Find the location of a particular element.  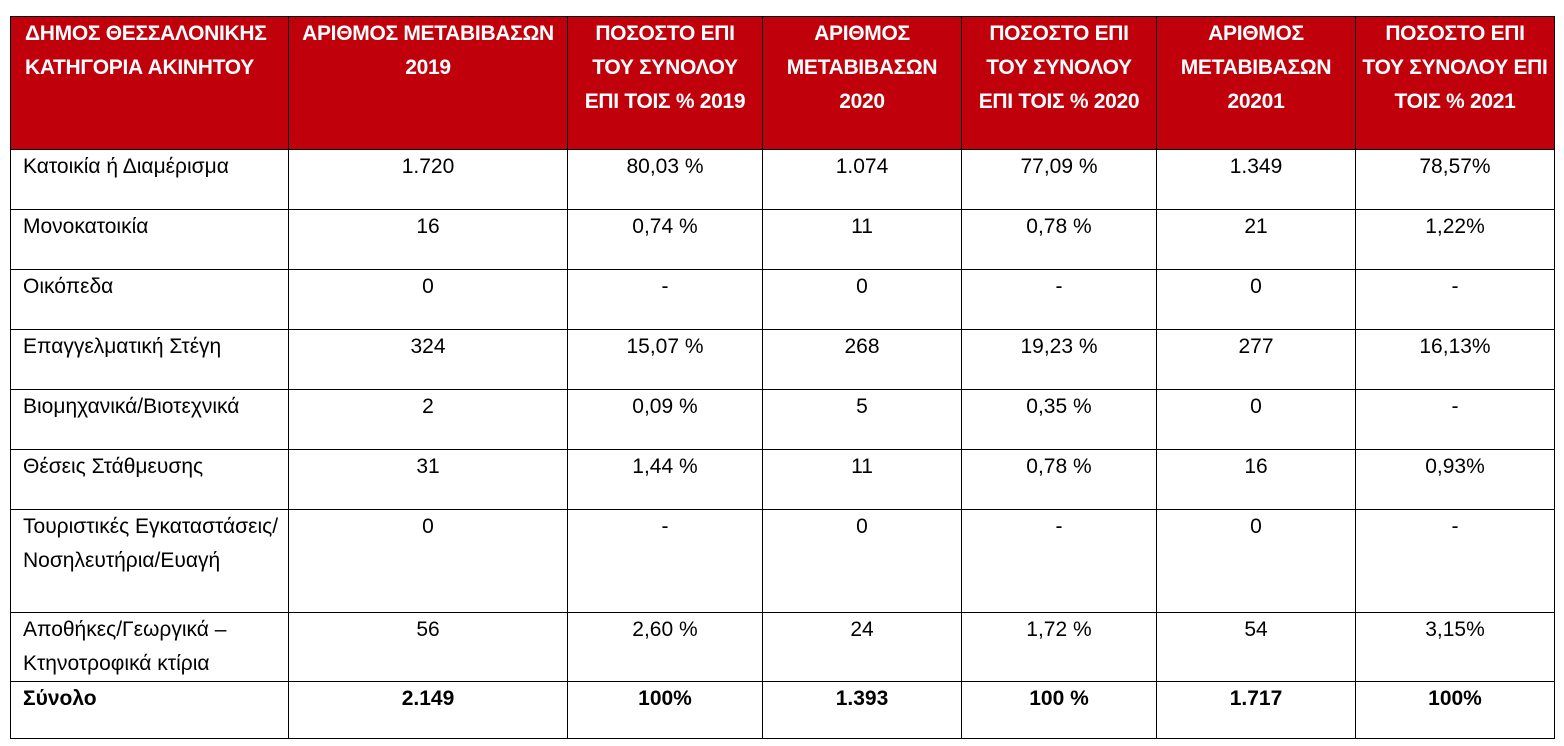

row-category: Επαγγελματική Στέγη is located at coordinates (149, 359).